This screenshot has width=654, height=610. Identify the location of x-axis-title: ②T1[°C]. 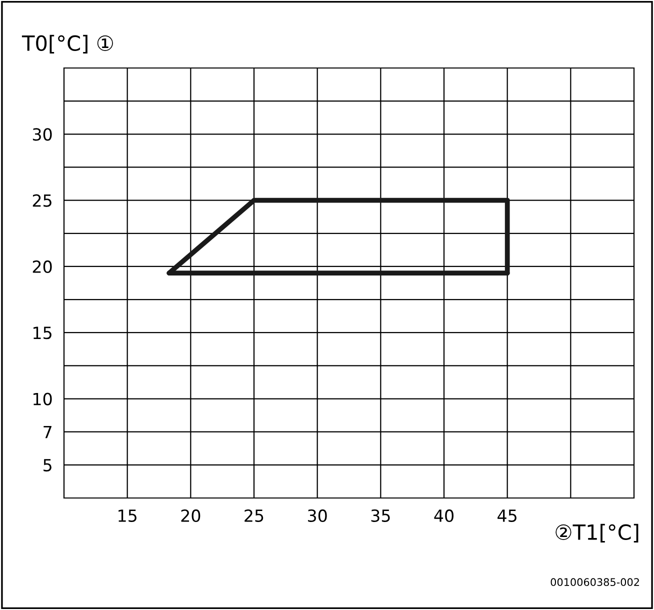
(597, 533).